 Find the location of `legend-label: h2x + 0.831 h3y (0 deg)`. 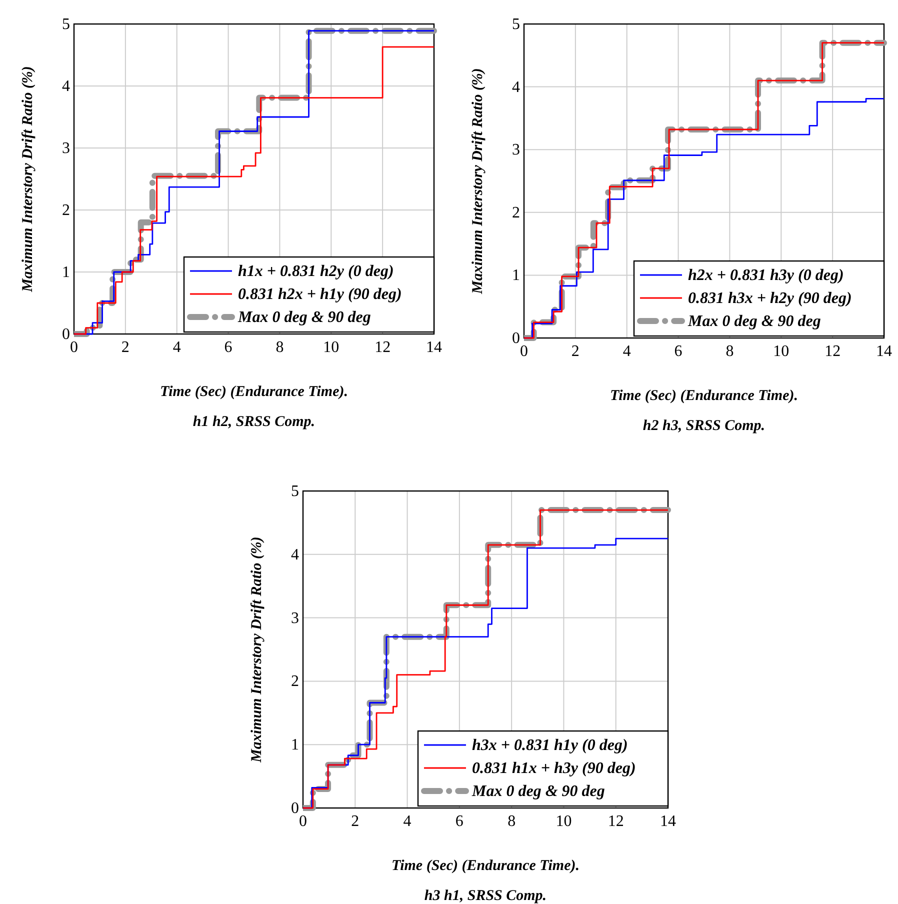

legend-label: h2x + 0.831 h3y (0 deg) is located at coordinates (766, 275).